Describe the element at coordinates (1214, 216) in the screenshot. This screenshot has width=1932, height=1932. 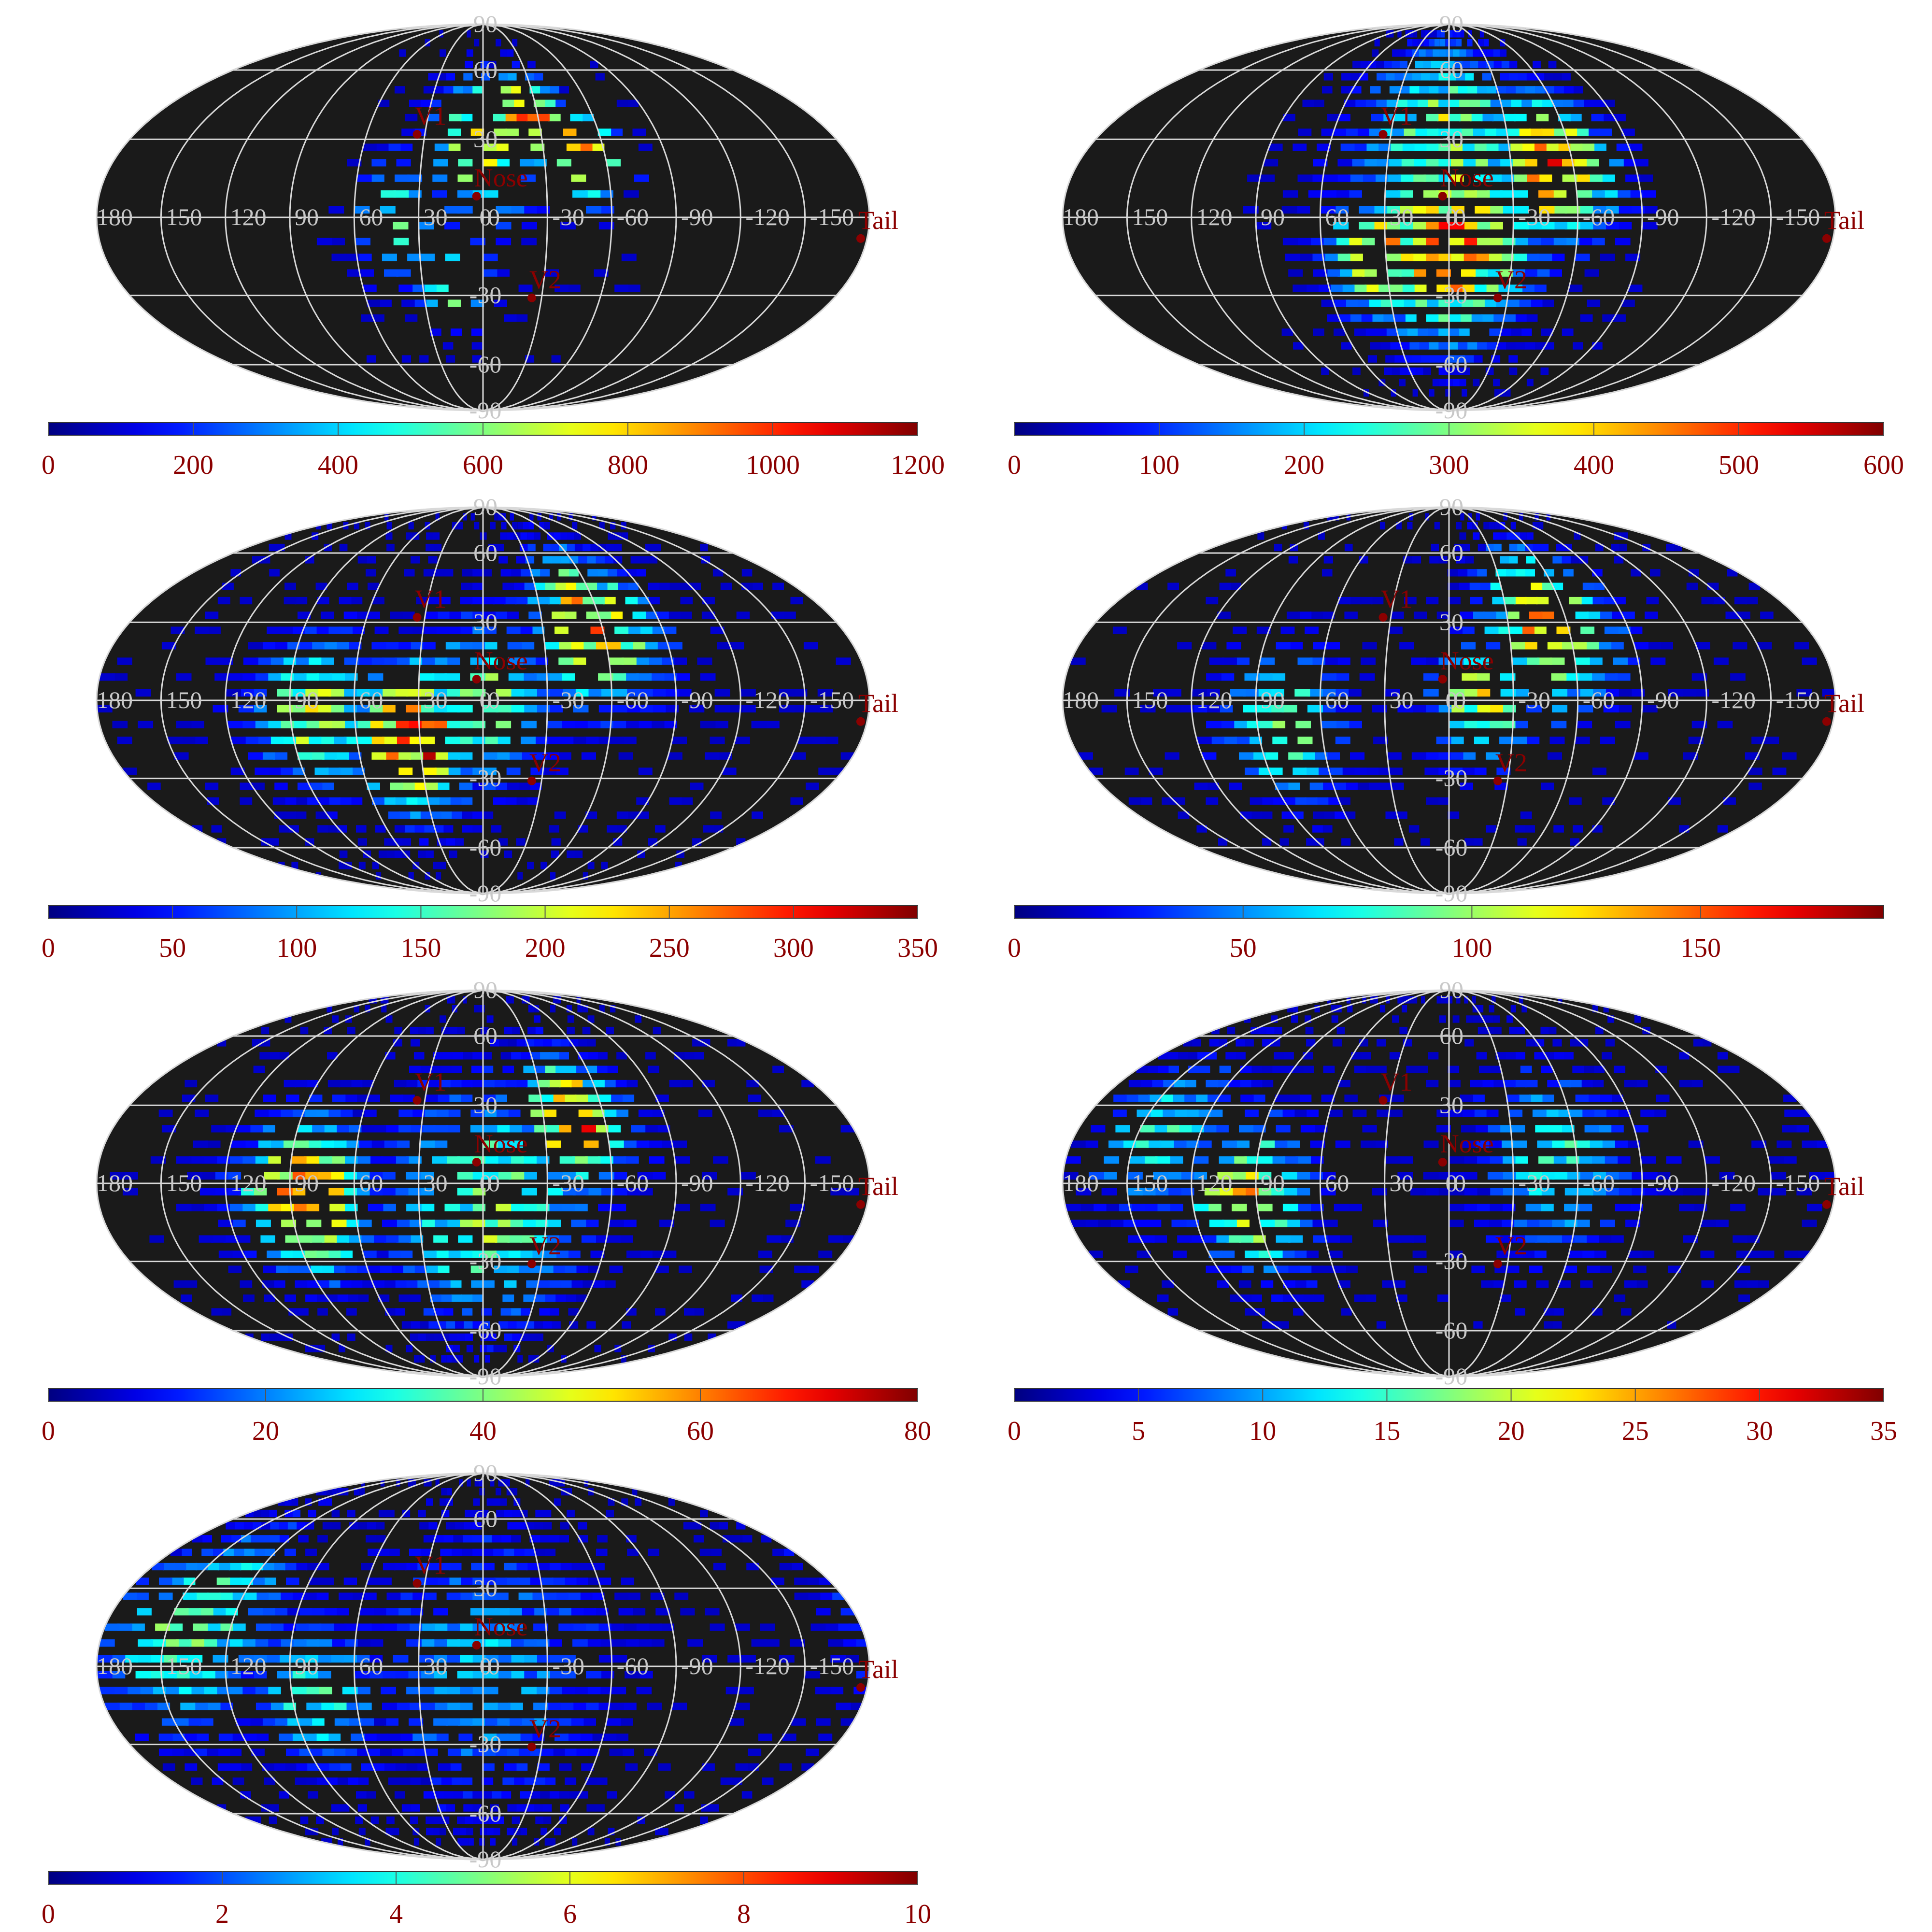
I see `lon-label: 120` at that location.